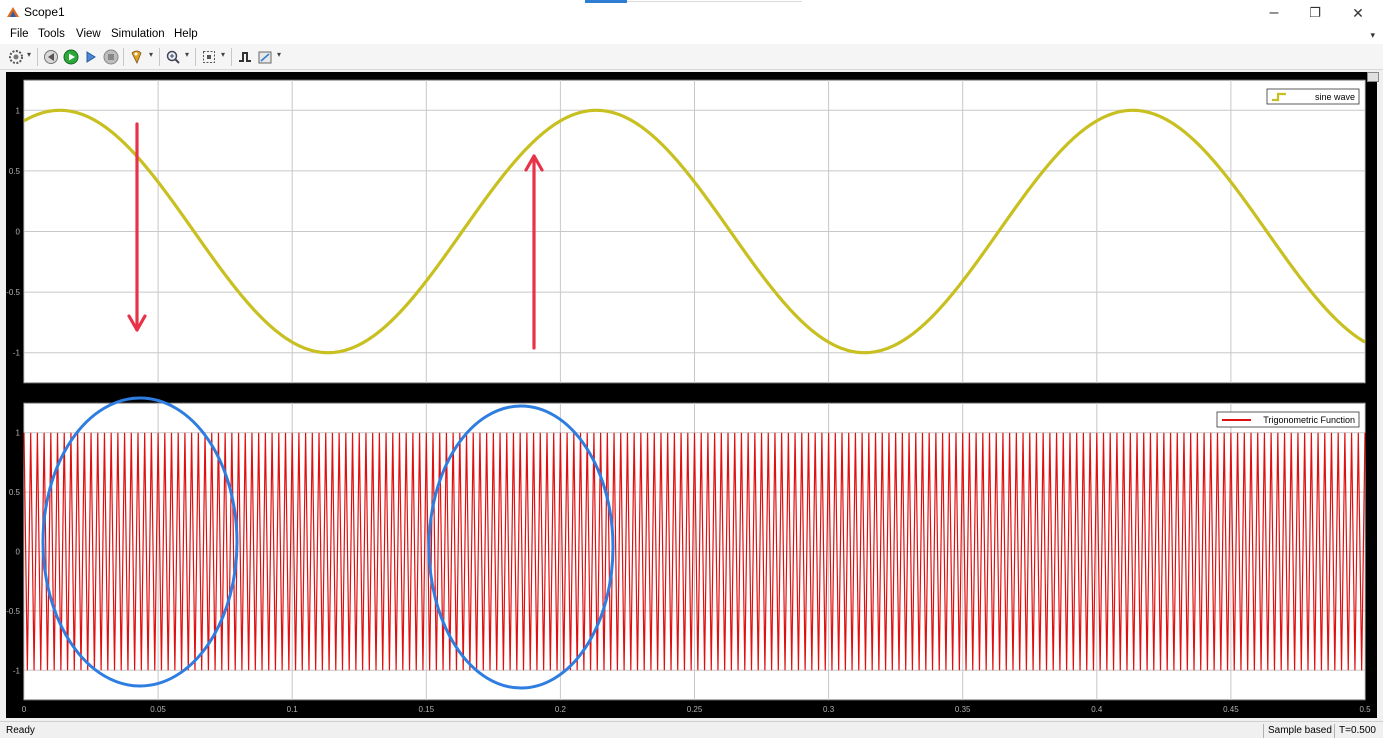 Image resolution: width=1383 pixels, height=738 pixels. What do you see at coordinates (1335, 97) in the screenshot?
I see `legend-label: sine wave` at bounding box center [1335, 97].